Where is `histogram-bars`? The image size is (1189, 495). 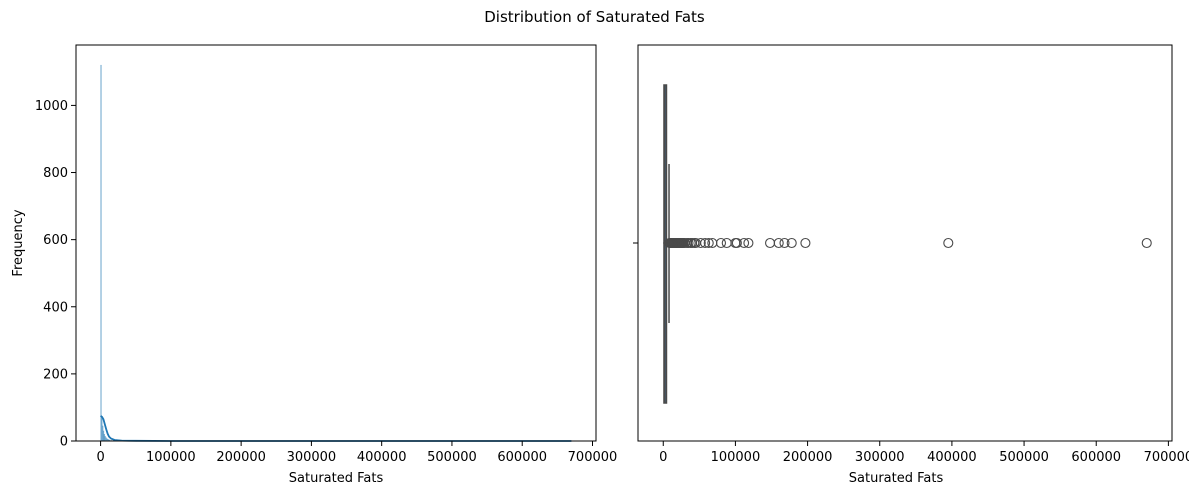 histogram-bars is located at coordinates (107, 253).